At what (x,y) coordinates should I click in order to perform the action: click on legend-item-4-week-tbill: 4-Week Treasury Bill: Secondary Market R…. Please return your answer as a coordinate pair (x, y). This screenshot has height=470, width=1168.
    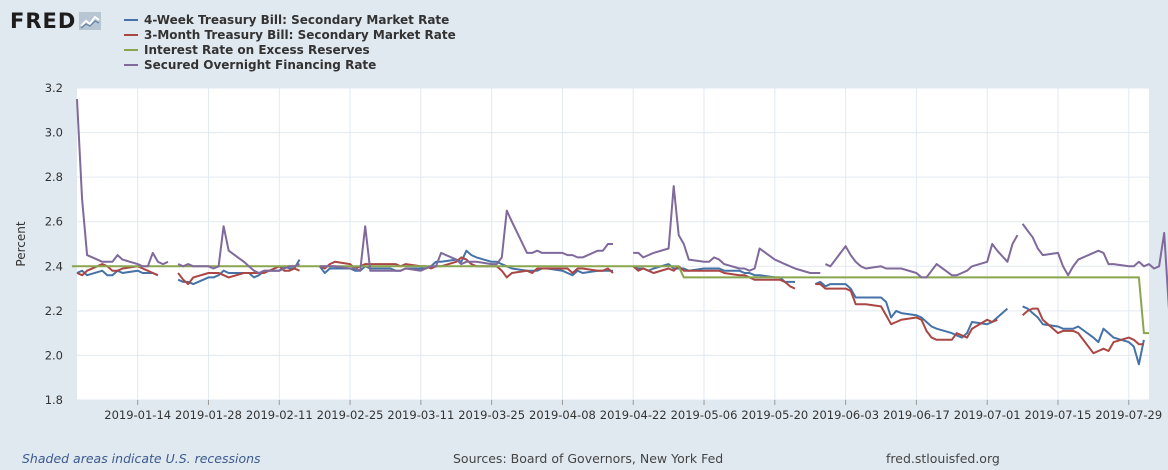
    Looking at the image, I should click on (290, 19).